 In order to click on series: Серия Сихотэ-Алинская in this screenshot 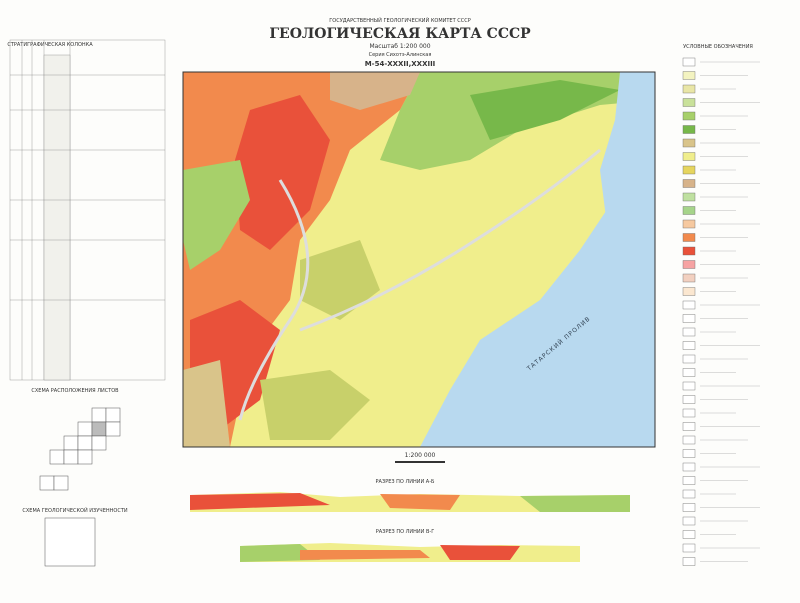, I will do `click(400, 55)`.